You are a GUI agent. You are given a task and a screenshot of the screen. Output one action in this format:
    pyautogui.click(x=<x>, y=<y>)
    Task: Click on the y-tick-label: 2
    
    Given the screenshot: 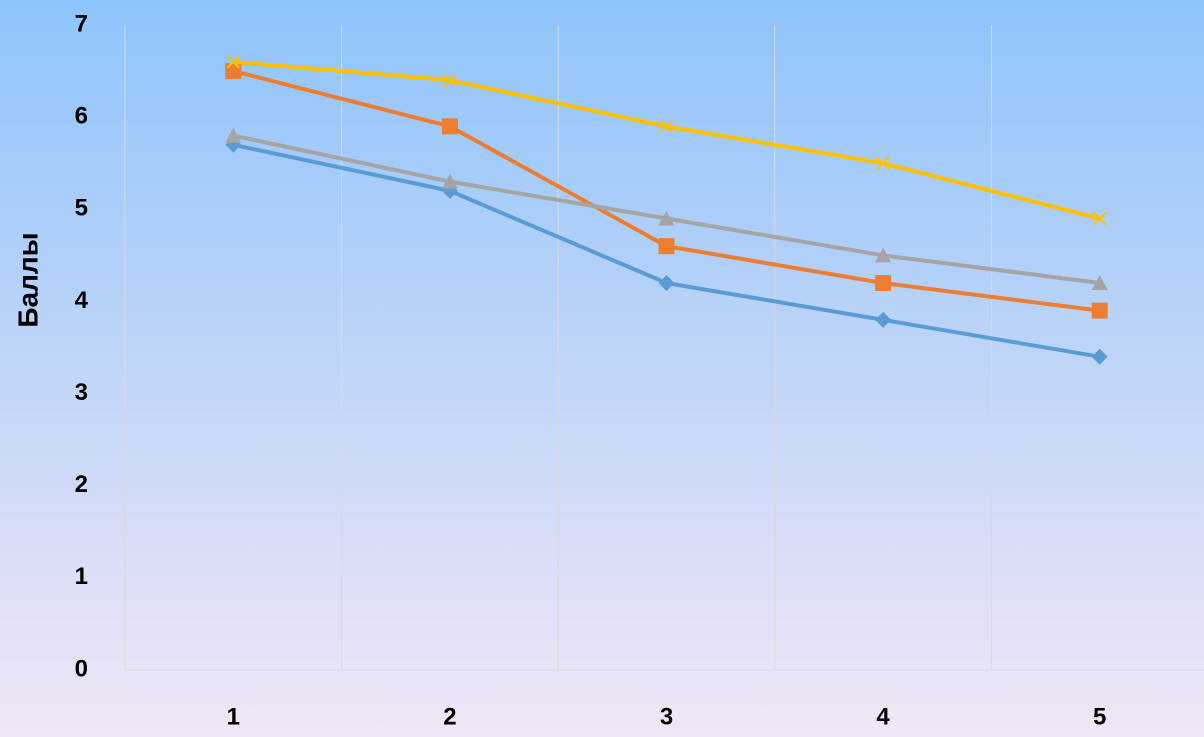 What is the action you would take?
    pyautogui.click(x=81, y=484)
    